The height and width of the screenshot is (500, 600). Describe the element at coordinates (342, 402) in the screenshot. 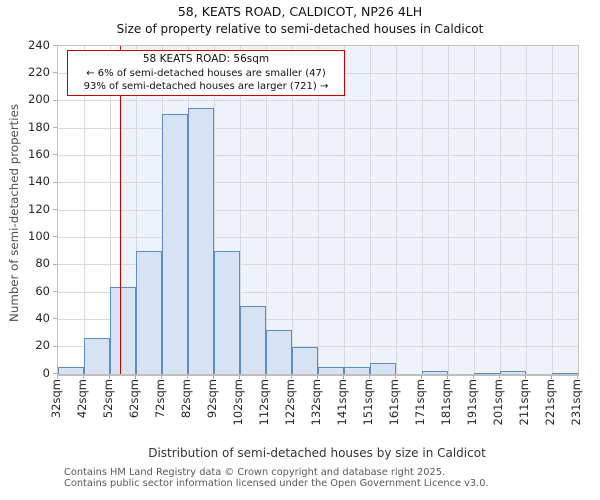

I see `x-tick-label: 141sqm` at that location.